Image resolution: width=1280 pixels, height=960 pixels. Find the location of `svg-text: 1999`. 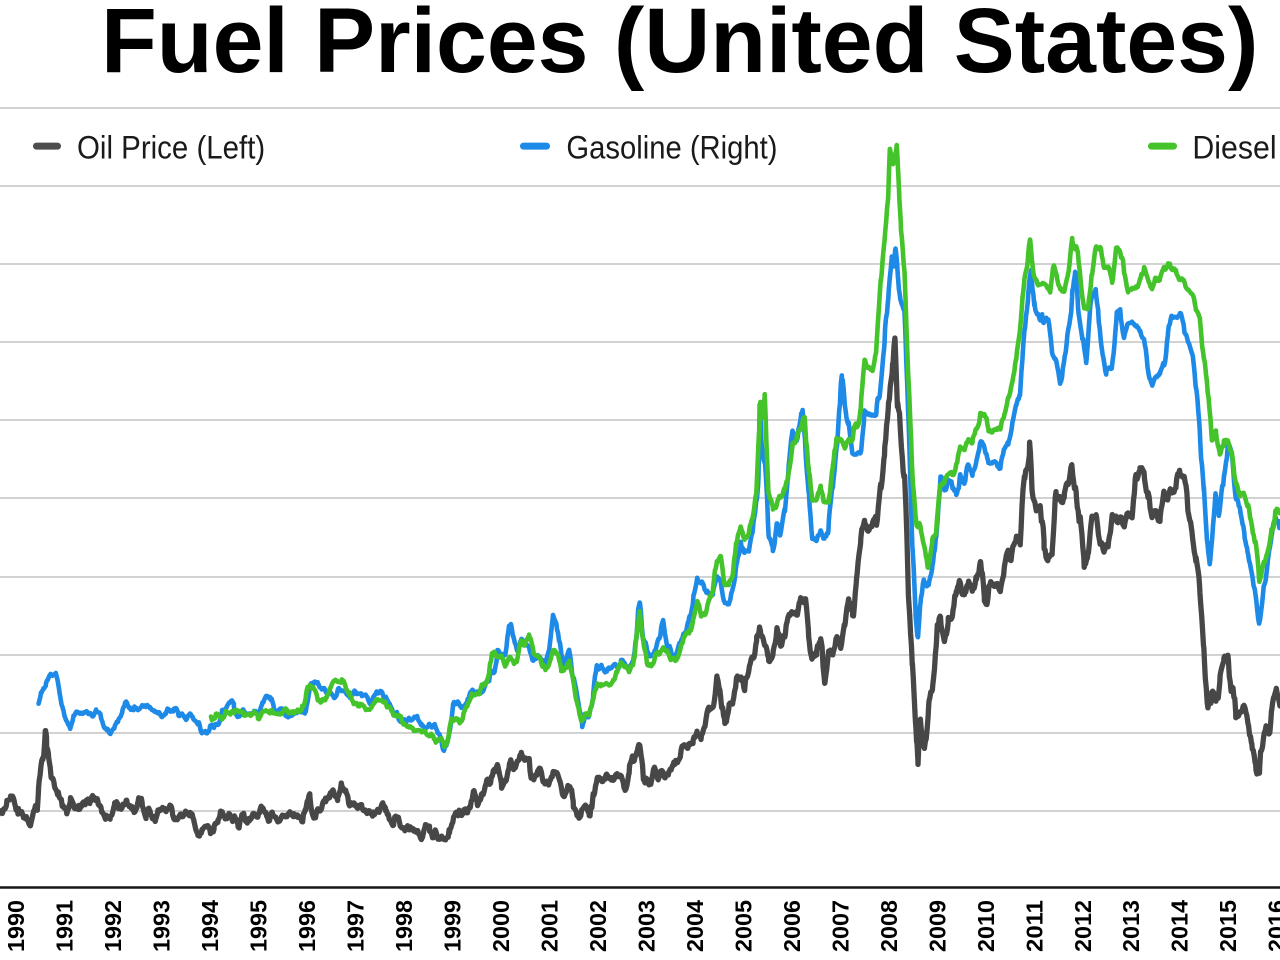

svg-text: 1999 is located at coordinates (453, 926).